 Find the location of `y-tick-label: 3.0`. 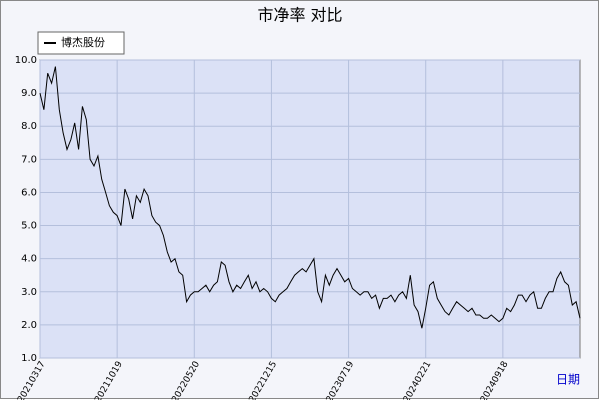

y-tick-label: 3.0 is located at coordinates (29, 292).